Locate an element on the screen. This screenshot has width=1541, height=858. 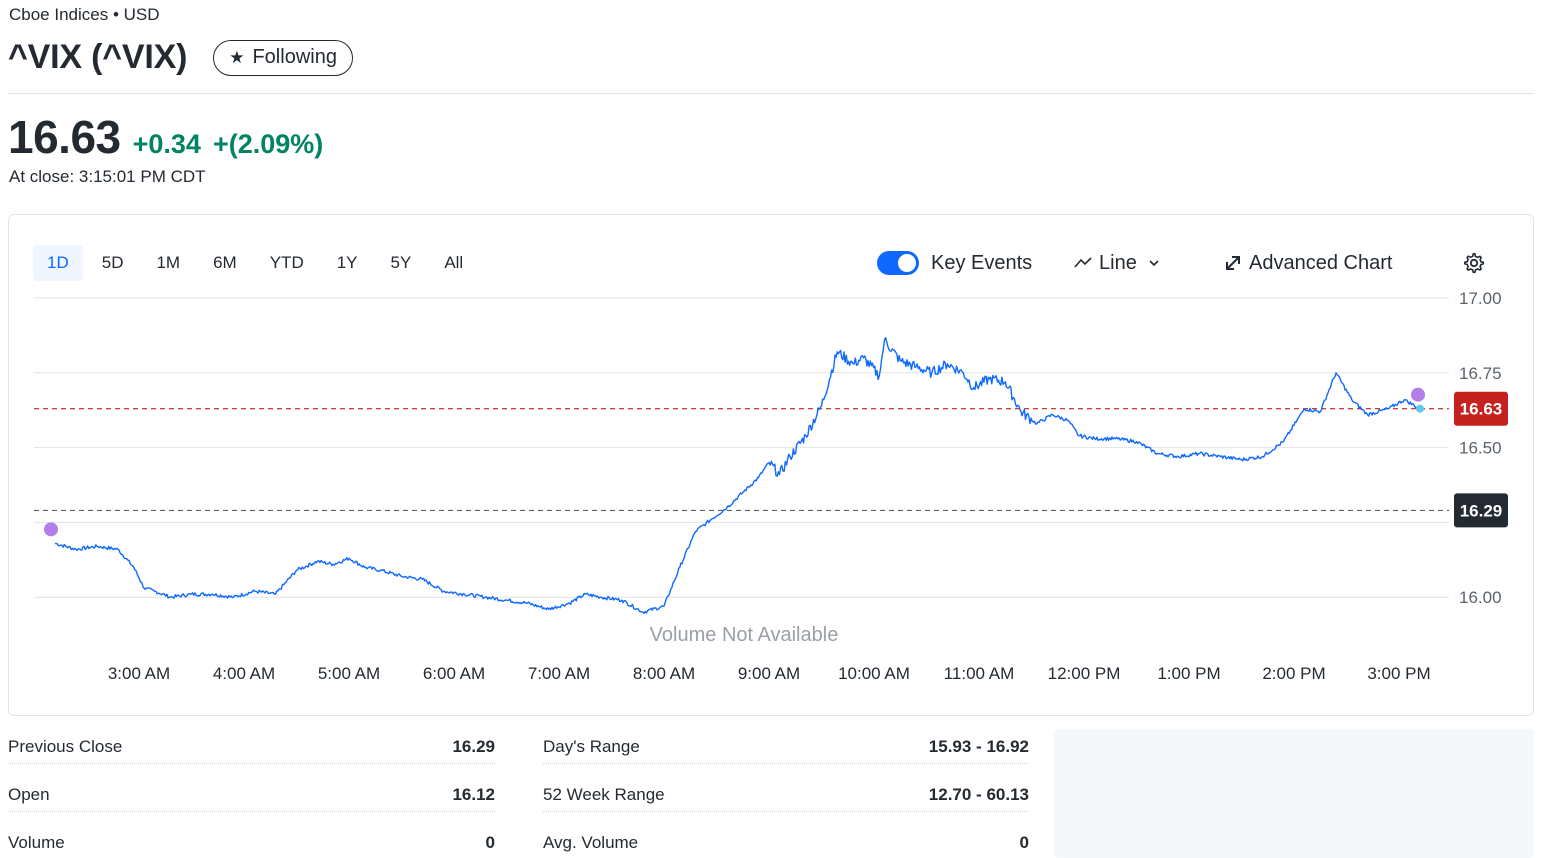
stat-row: Day's Range 15.93 - 16.92 is located at coordinates (786, 747).